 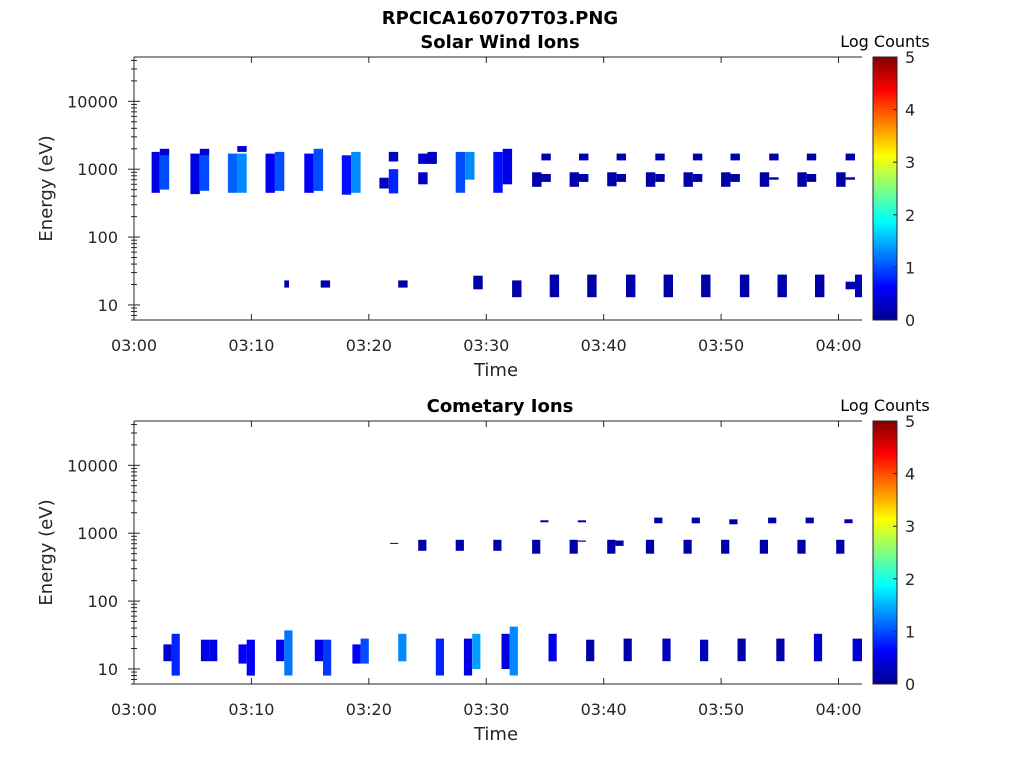 I want to click on x-tick-label: 03:30, so click(x=486, y=345).